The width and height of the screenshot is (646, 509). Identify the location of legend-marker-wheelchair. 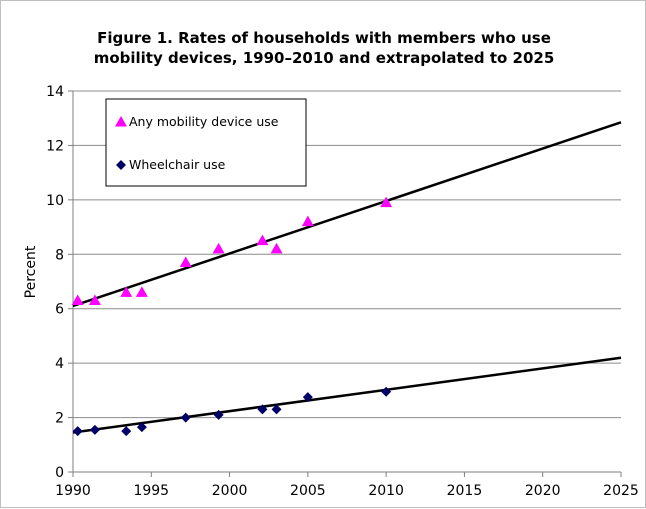
(121, 165).